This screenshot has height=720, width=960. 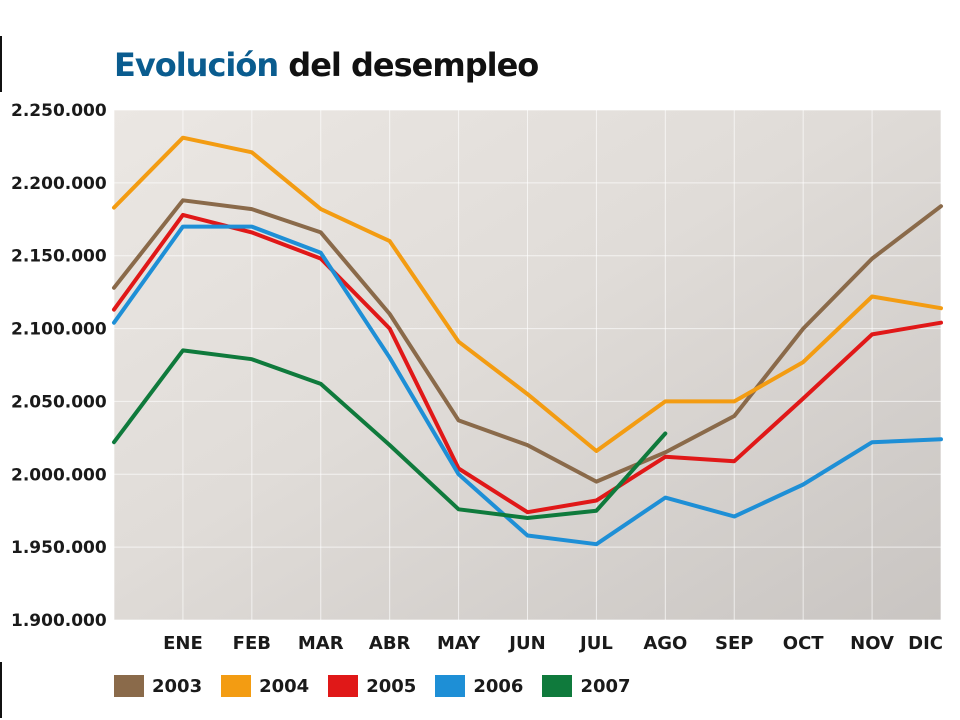 What do you see at coordinates (1, 64) in the screenshot?
I see `left-edge-mark-top` at bounding box center [1, 64].